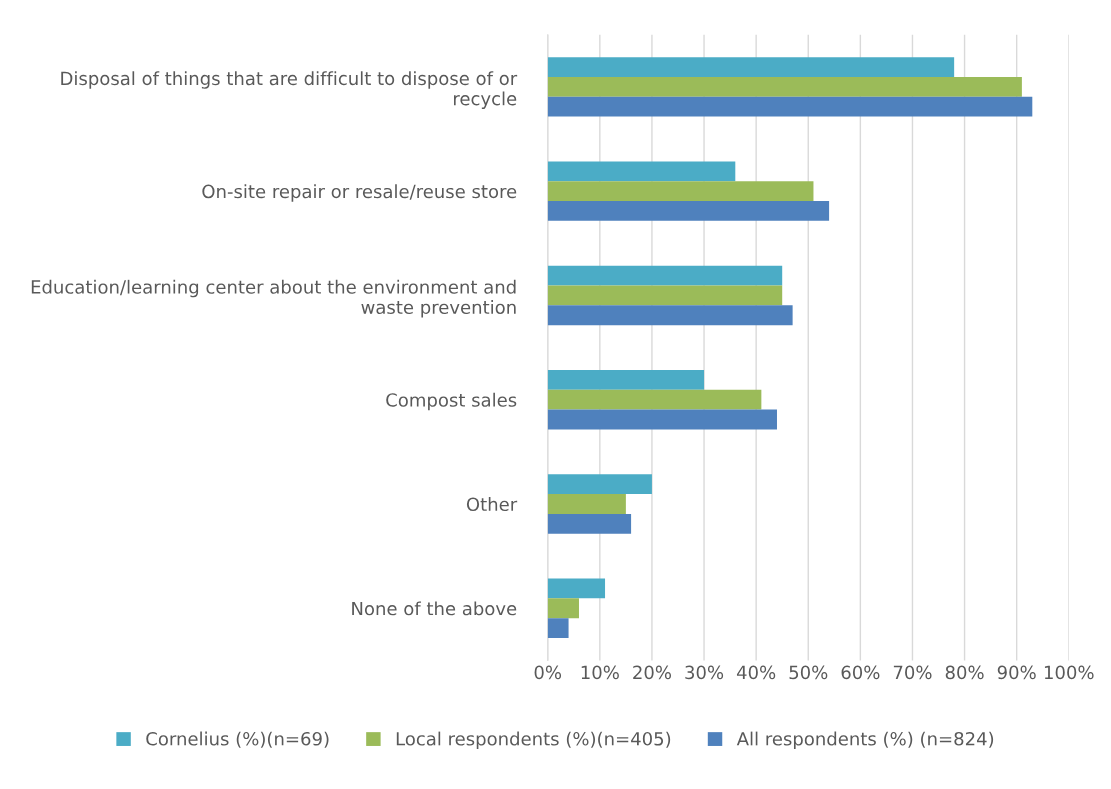 This screenshot has height=789, width=1111. What do you see at coordinates (865, 740) in the screenshot?
I see `legend-label: All respondents (%) (n=824)` at bounding box center [865, 740].